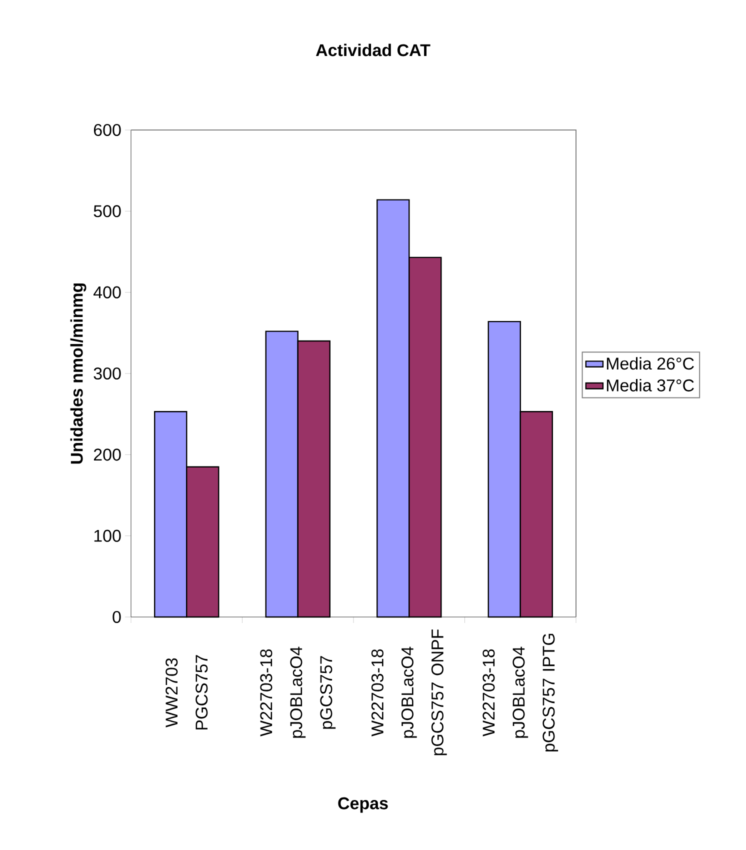 Image resolution: width=746 pixels, height=850 pixels. I want to click on y-axis-title: Unidades nmol/minmg, so click(78, 373).